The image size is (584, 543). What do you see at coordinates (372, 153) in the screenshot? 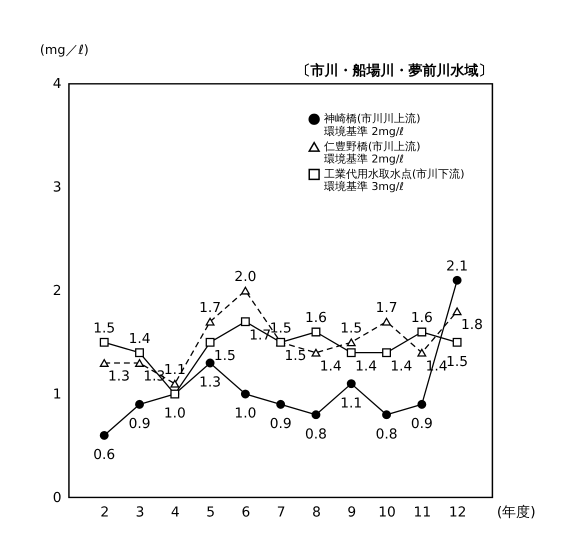
I see `legend-label: 仁豊野橋(市川上流) 環境基準 2mg/ℓ` at bounding box center [372, 153].